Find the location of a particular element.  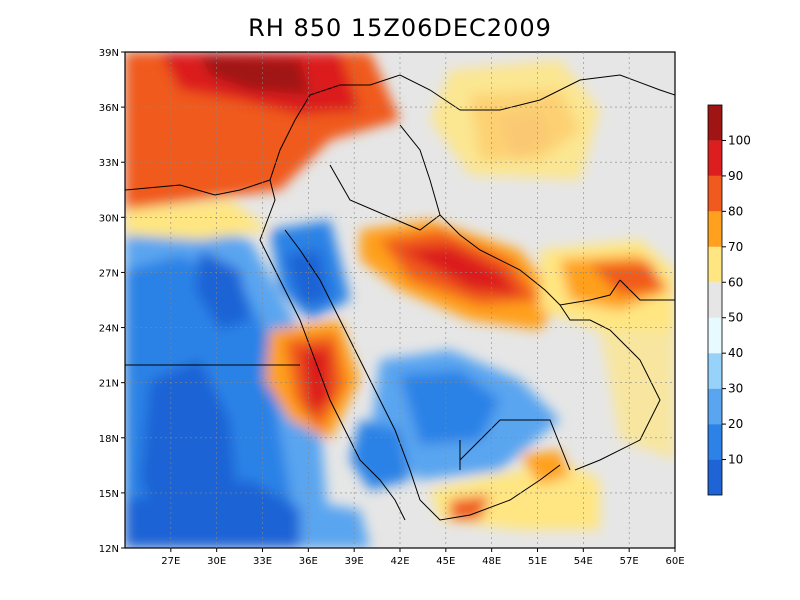

lat-tick-label: 12N is located at coordinates (109, 549).